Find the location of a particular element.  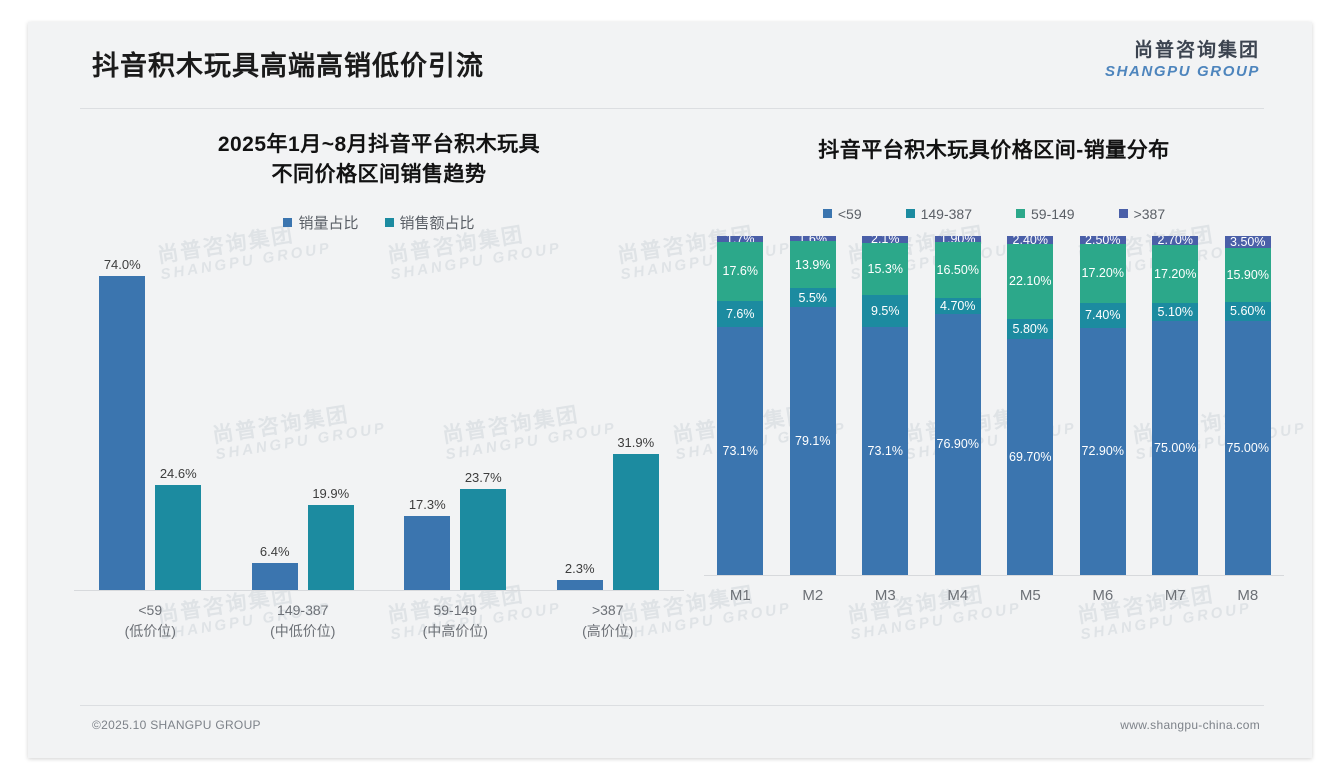

stack-segment: 76.90% is located at coordinates (957, 444).